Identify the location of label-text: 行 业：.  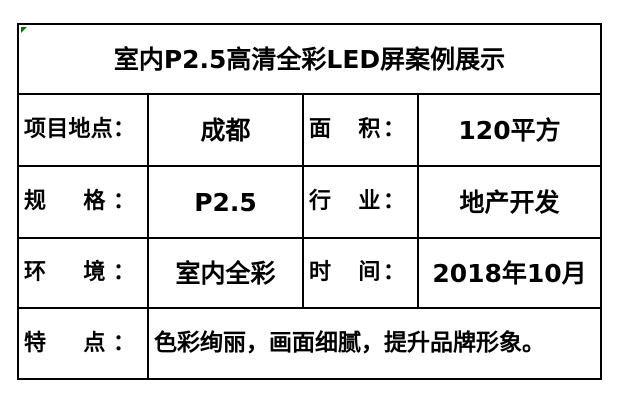
(357, 201).